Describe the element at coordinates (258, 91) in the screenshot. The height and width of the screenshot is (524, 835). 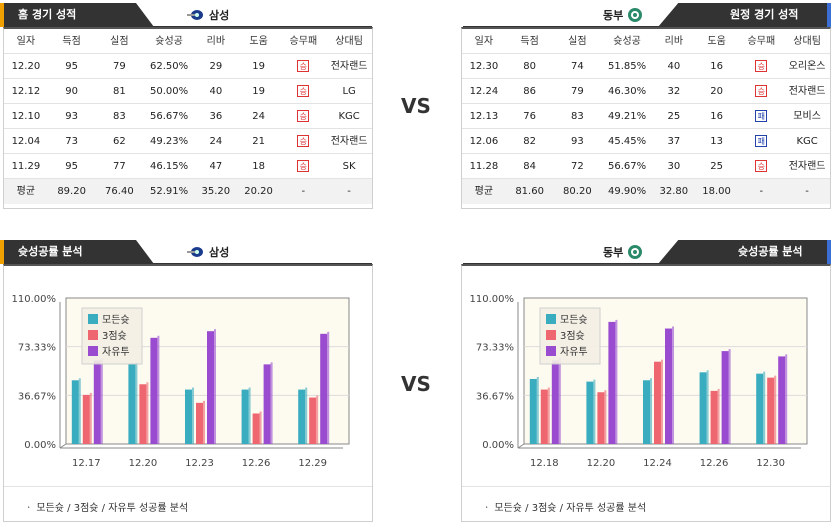
I see `ast-cell: 19` at that location.